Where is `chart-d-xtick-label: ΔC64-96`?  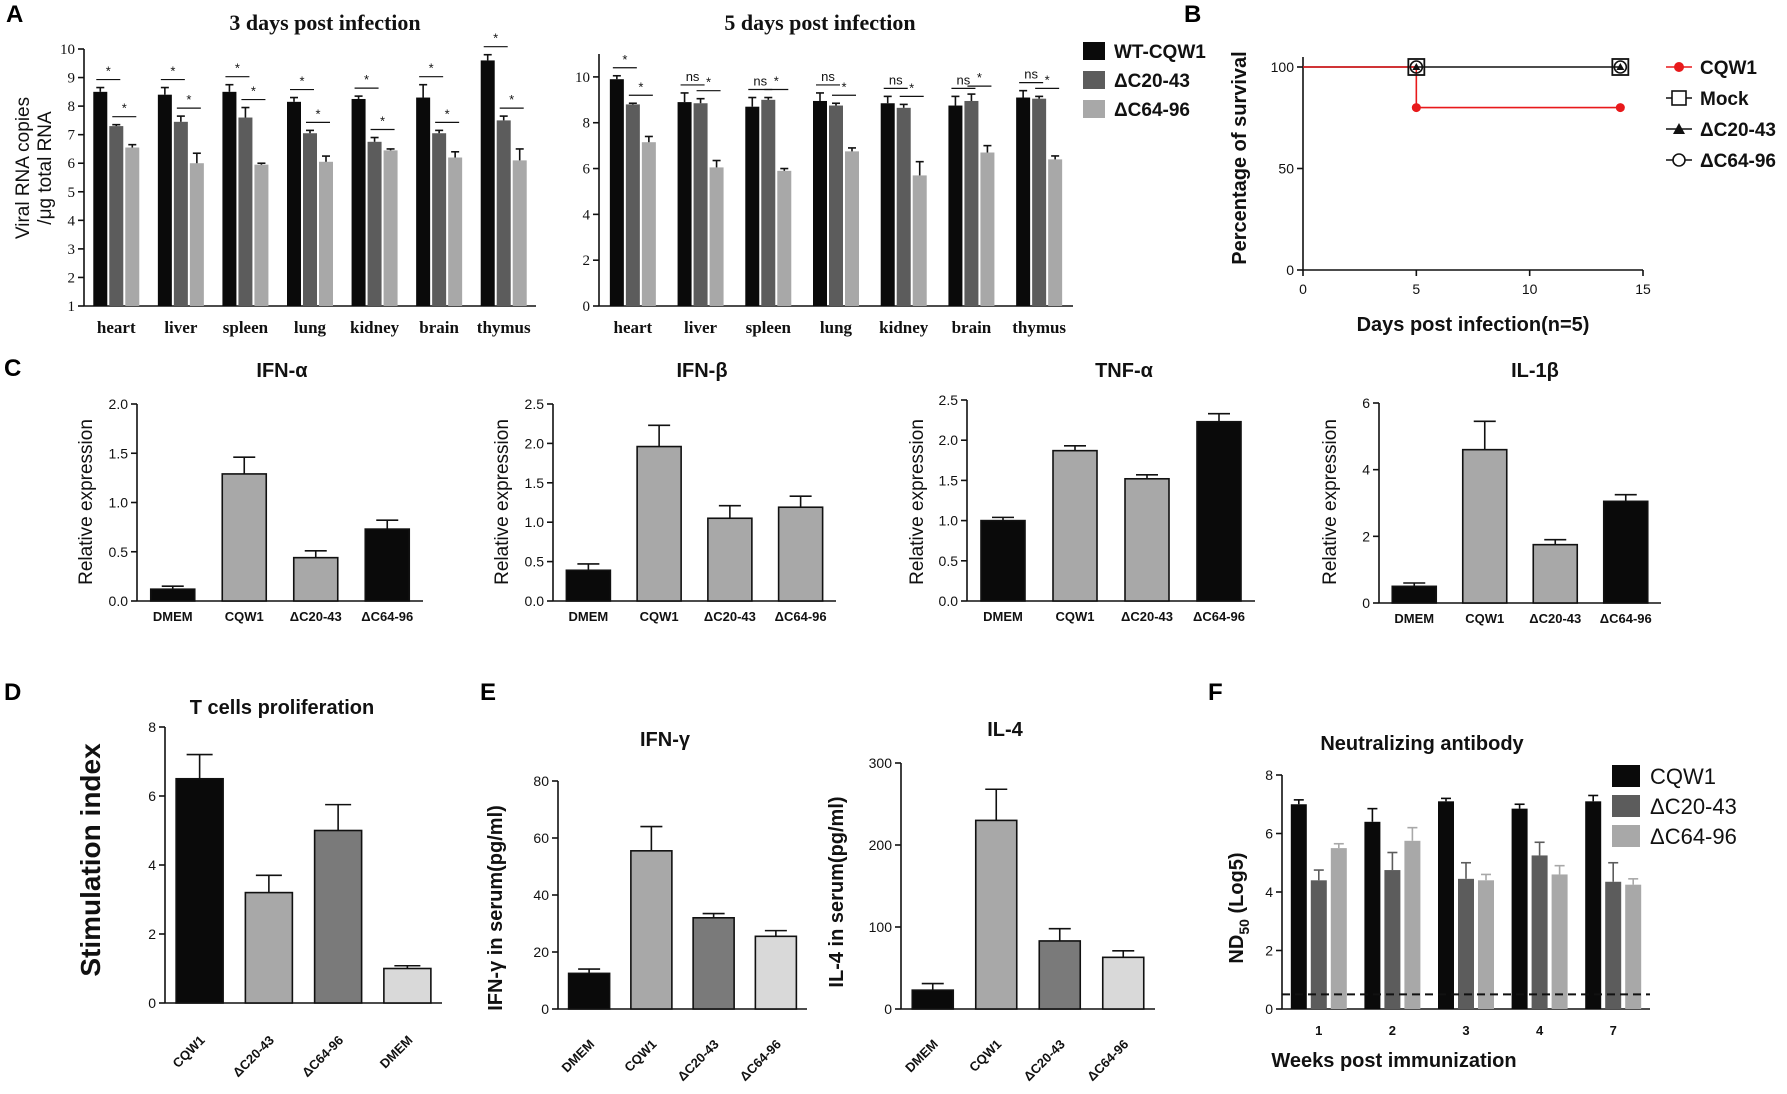 chart-d-xtick-label: ΔC64-96 is located at coordinates (322, 1056).